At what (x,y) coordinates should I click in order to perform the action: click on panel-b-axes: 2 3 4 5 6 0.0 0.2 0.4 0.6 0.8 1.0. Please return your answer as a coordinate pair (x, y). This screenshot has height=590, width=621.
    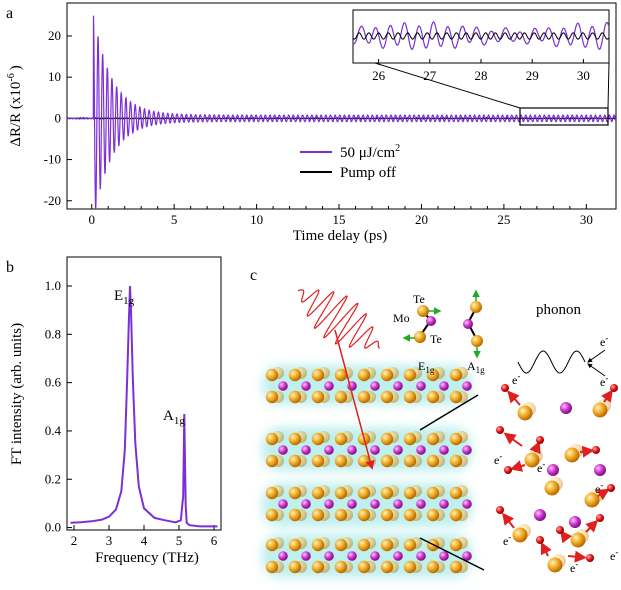
    Looking at the image, I should click on (131, 413).